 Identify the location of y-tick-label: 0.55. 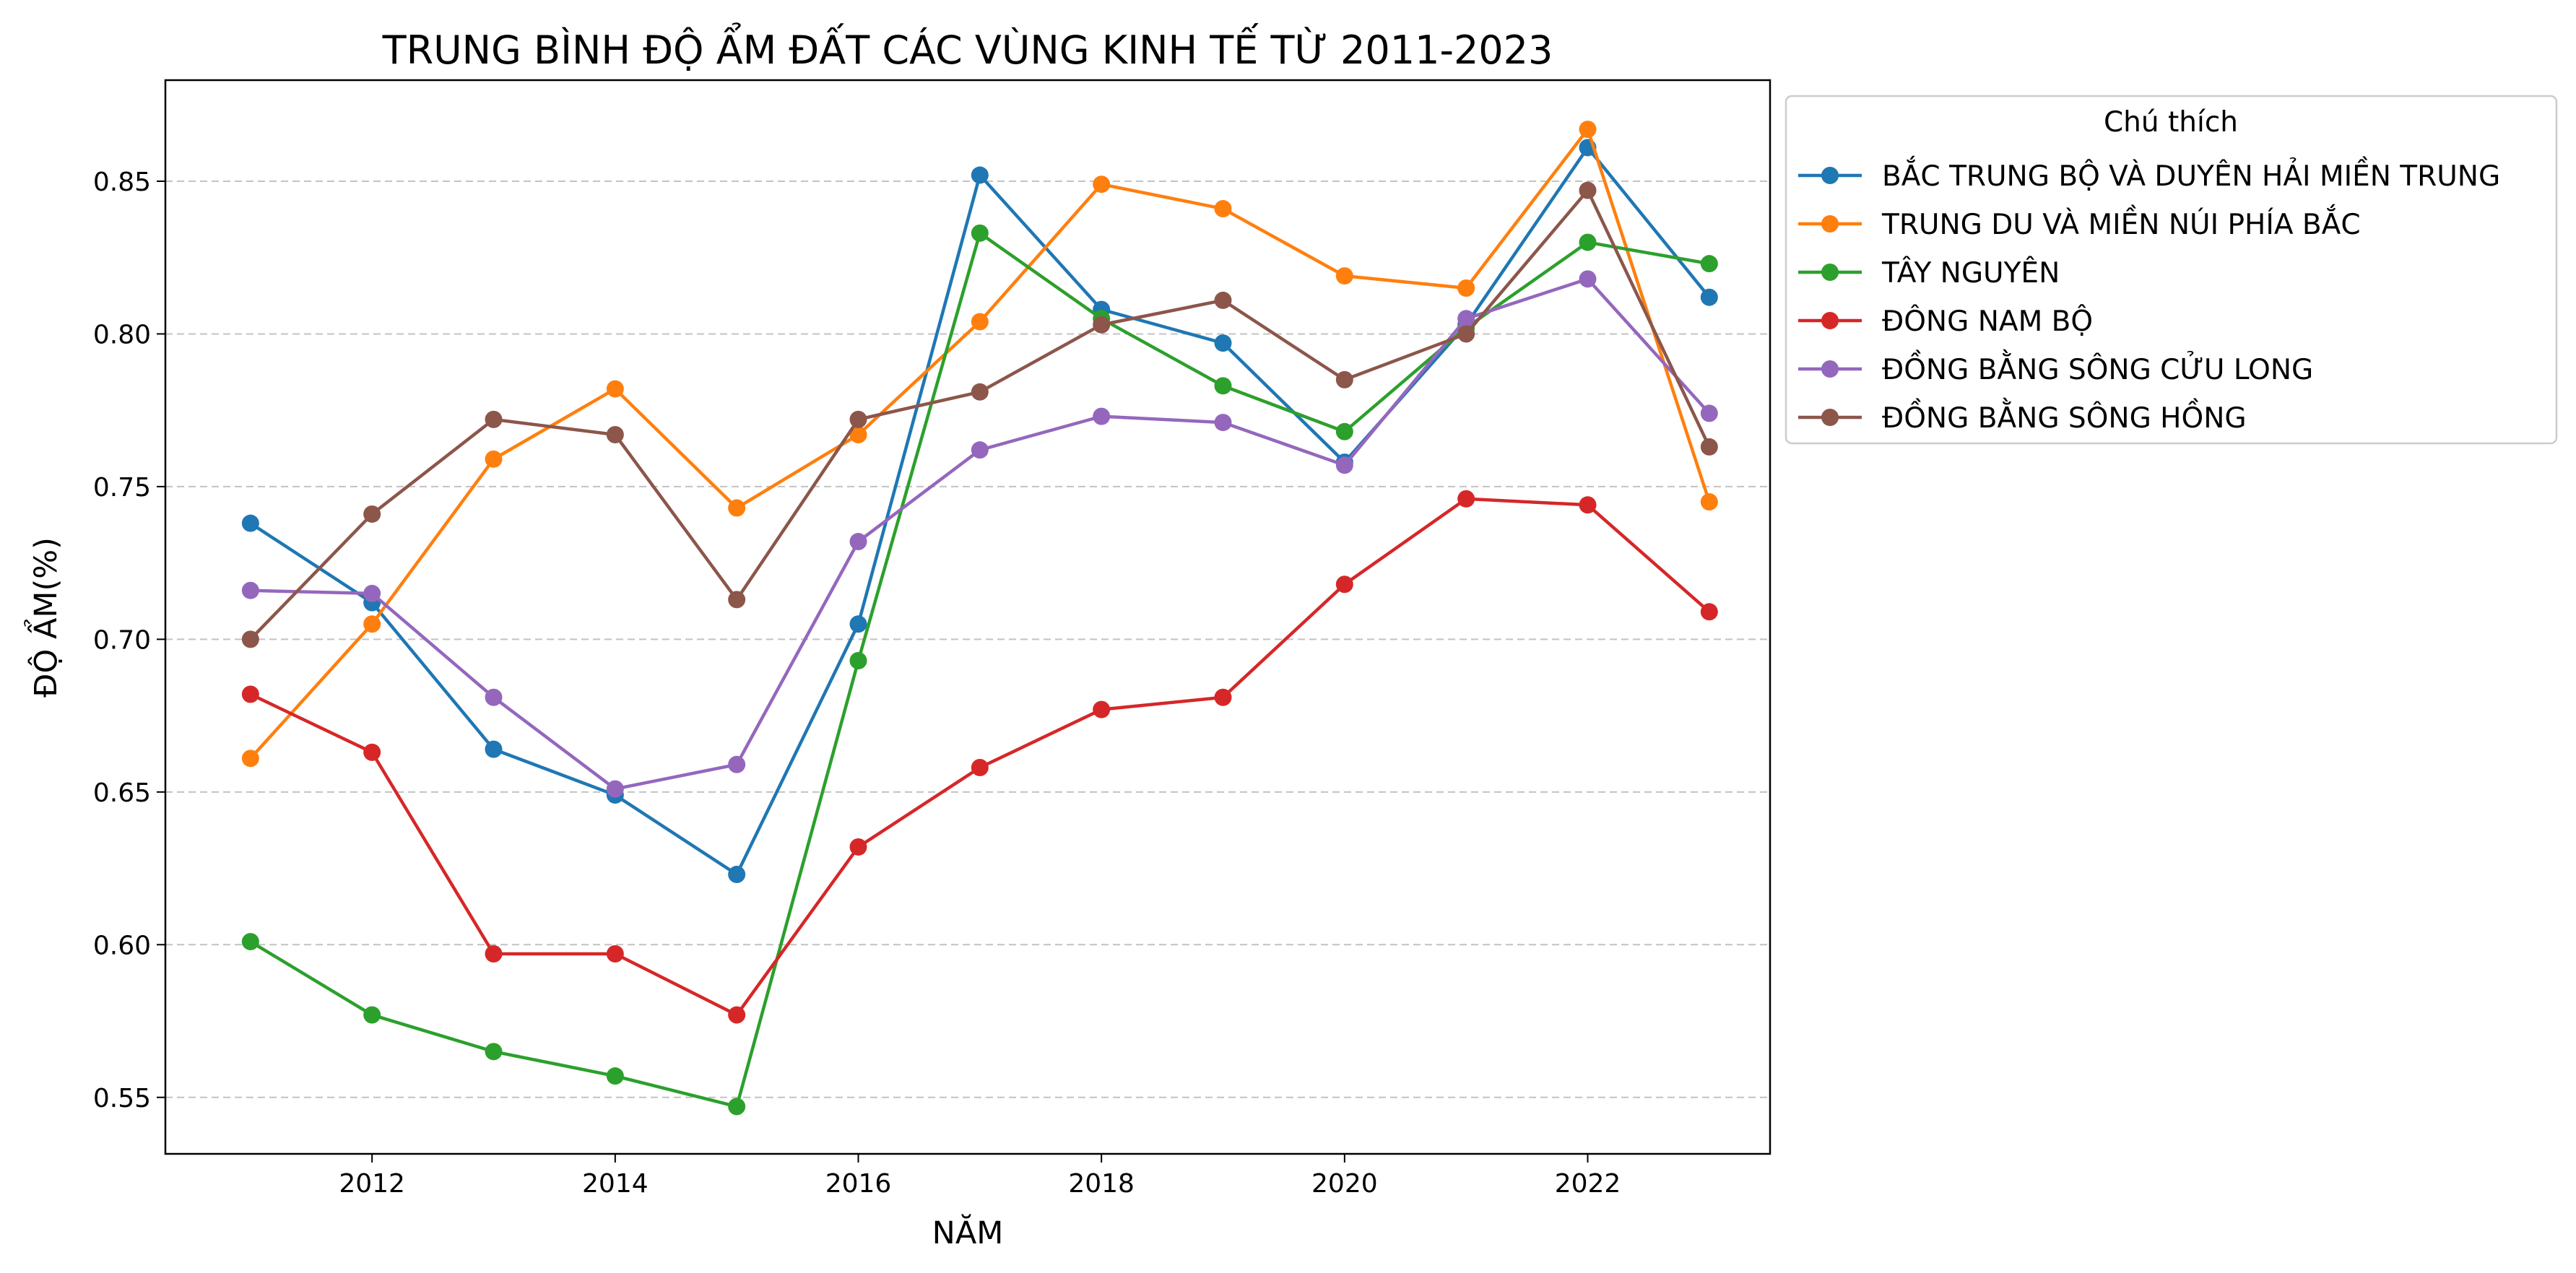
(122, 1098).